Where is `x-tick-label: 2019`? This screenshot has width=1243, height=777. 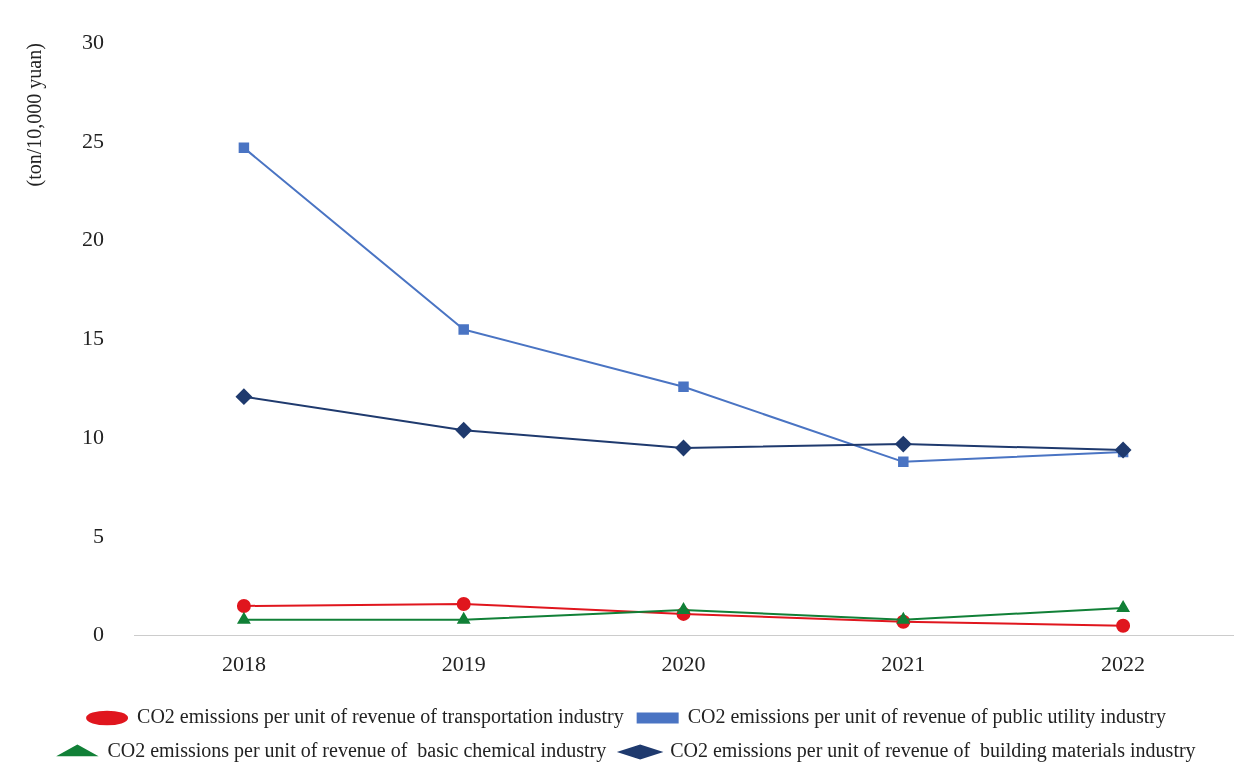
x-tick-label: 2019 is located at coordinates (463, 663).